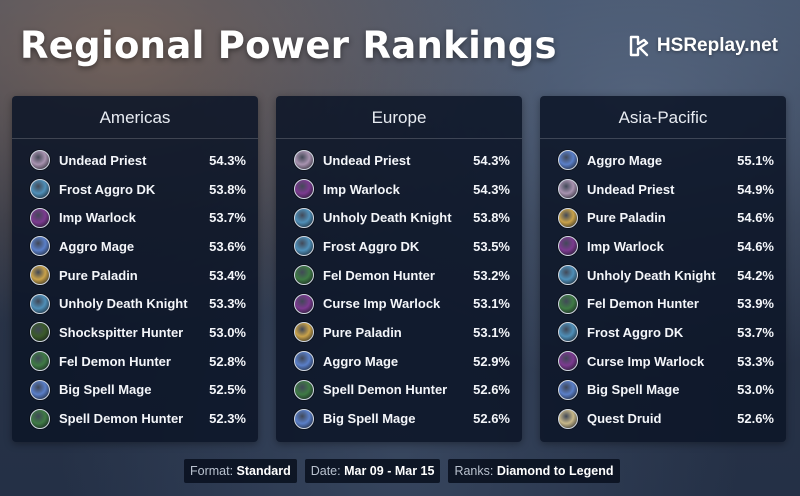  I want to click on deck-winrate: 53.2%, so click(491, 275).